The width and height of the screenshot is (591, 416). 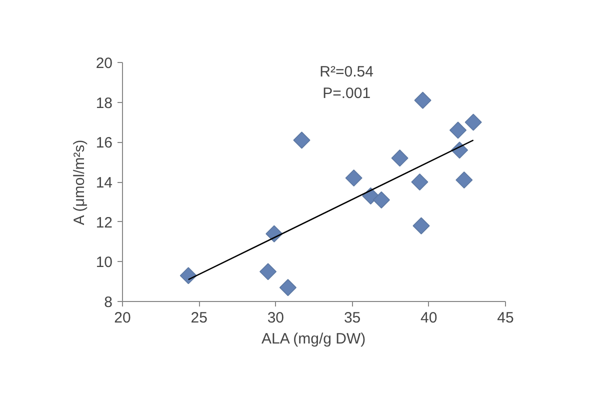 I want to click on x-tick-label: 30, so click(x=275, y=318).